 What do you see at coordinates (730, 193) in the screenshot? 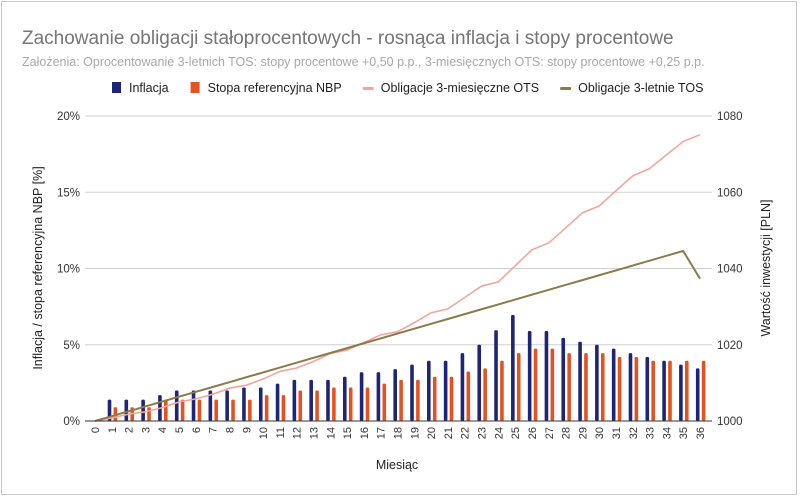
I see `y-tick-right: 1060` at bounding box center [730, 193].